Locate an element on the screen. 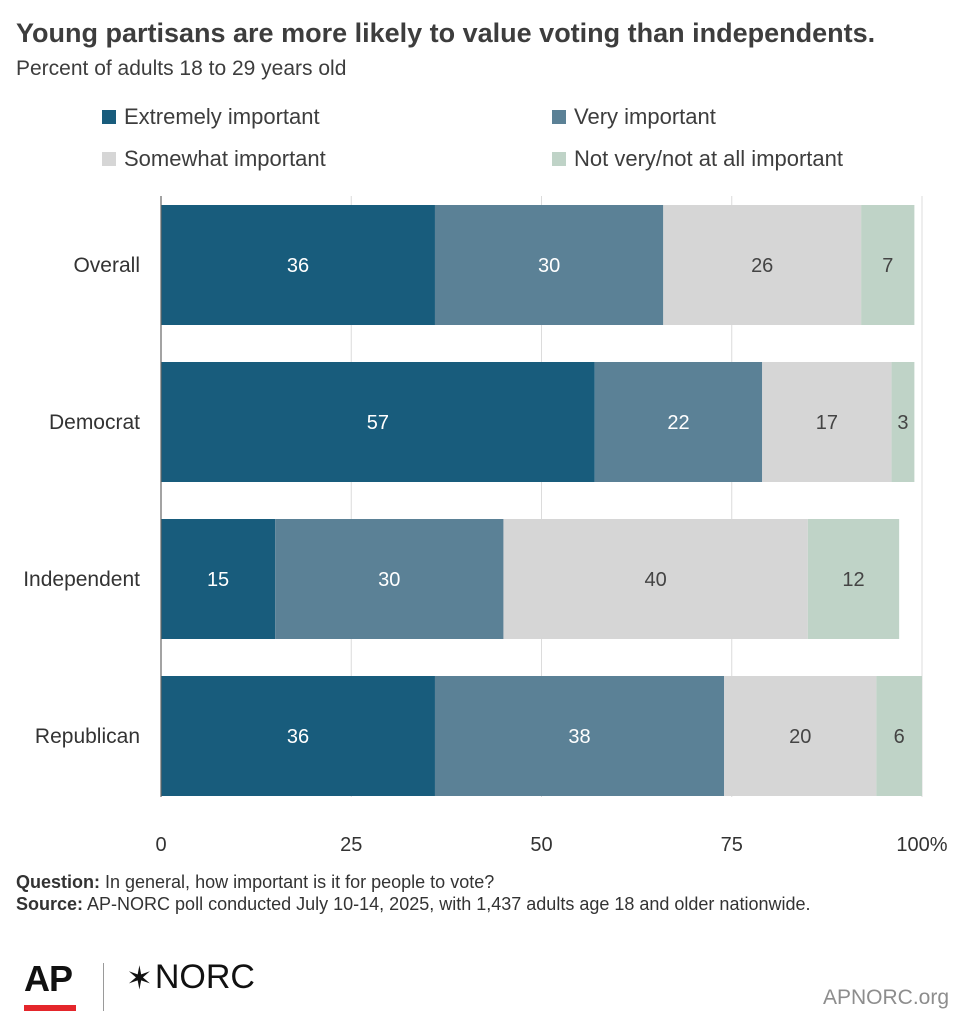 The image size is (965, 1024). data-label: 7 is located at coordinates (887, 266).